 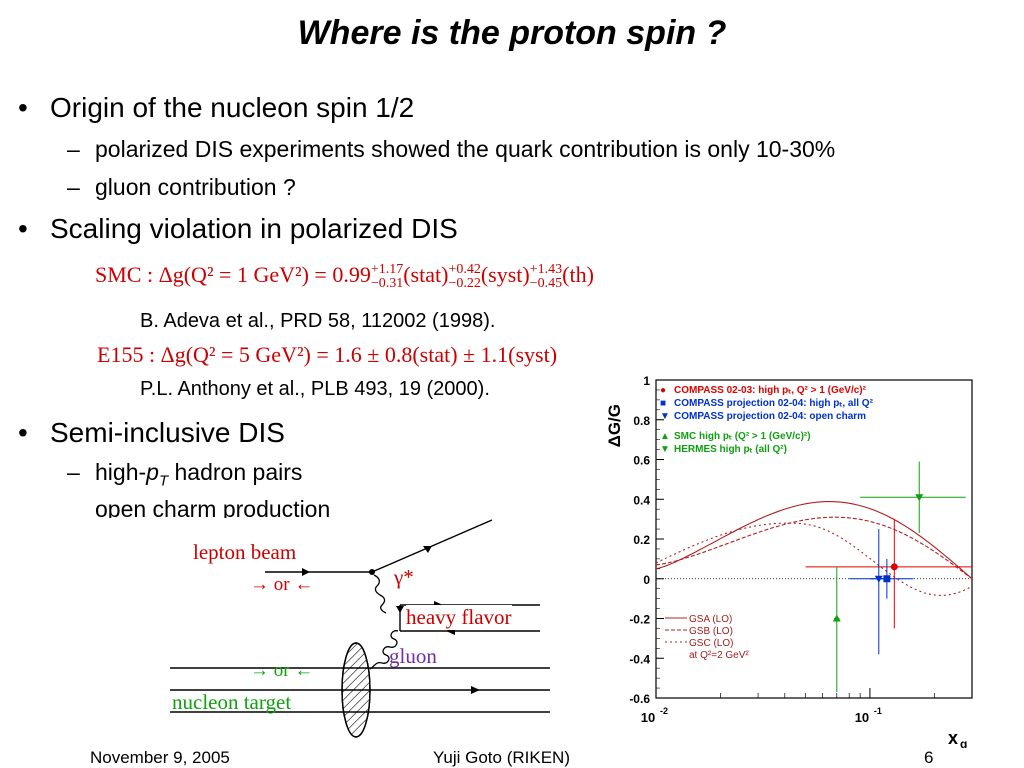 What do you see at coordinates (836, 618) in the screenshot?
I see `data-point-smc` at bounding box center [836, 618].